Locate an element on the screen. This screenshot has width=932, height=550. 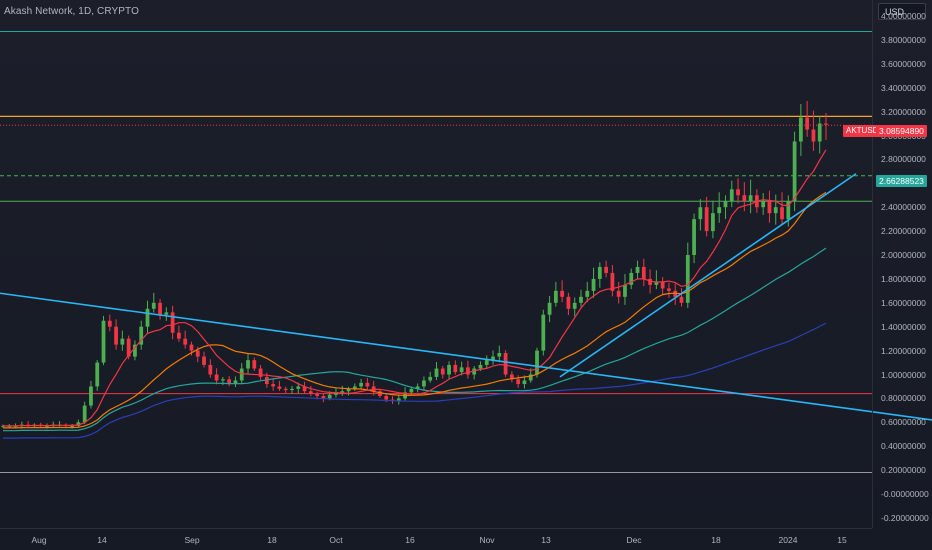
price-tick-label: 3.20000000 is located at coordinates (903, 111).